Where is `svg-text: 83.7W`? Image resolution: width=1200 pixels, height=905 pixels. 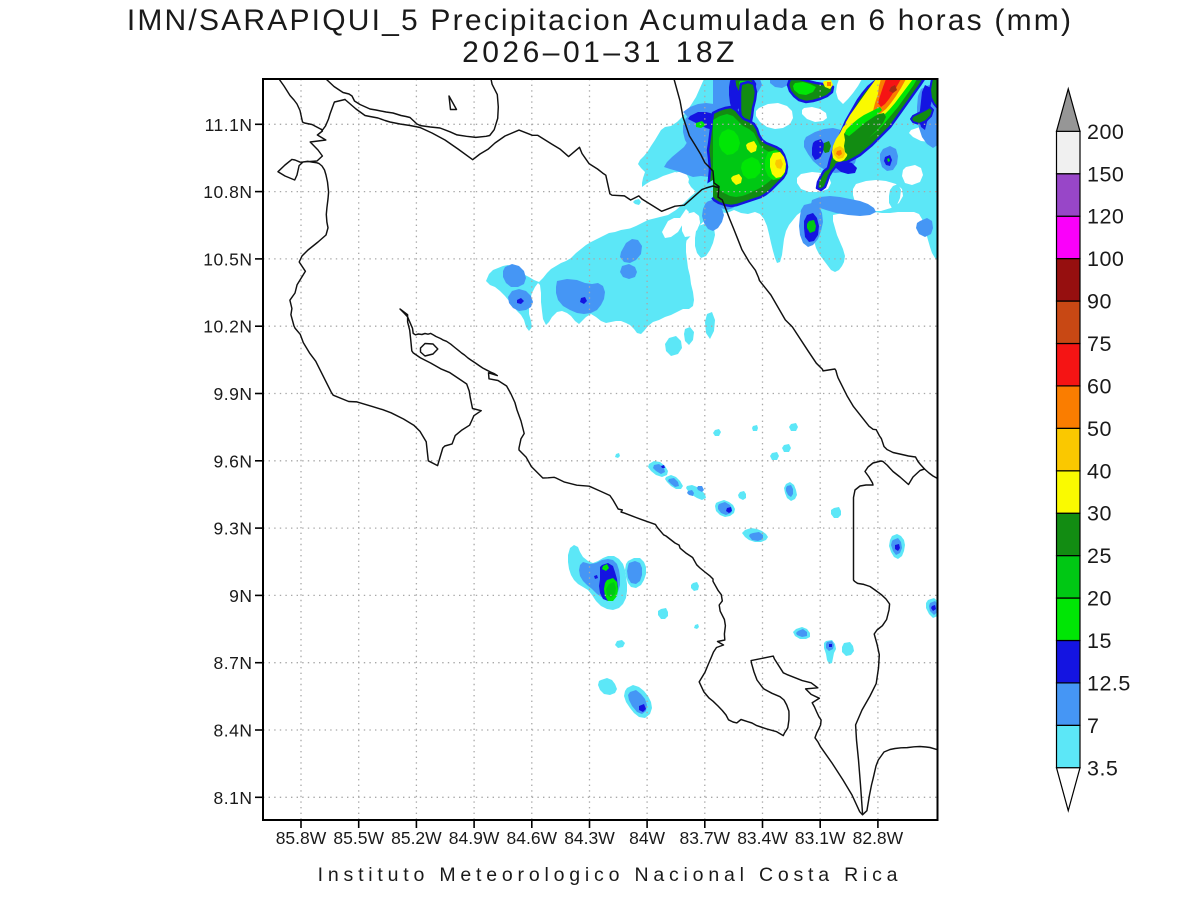 svg-text: 83.7W is located at coordinates (705, 838).